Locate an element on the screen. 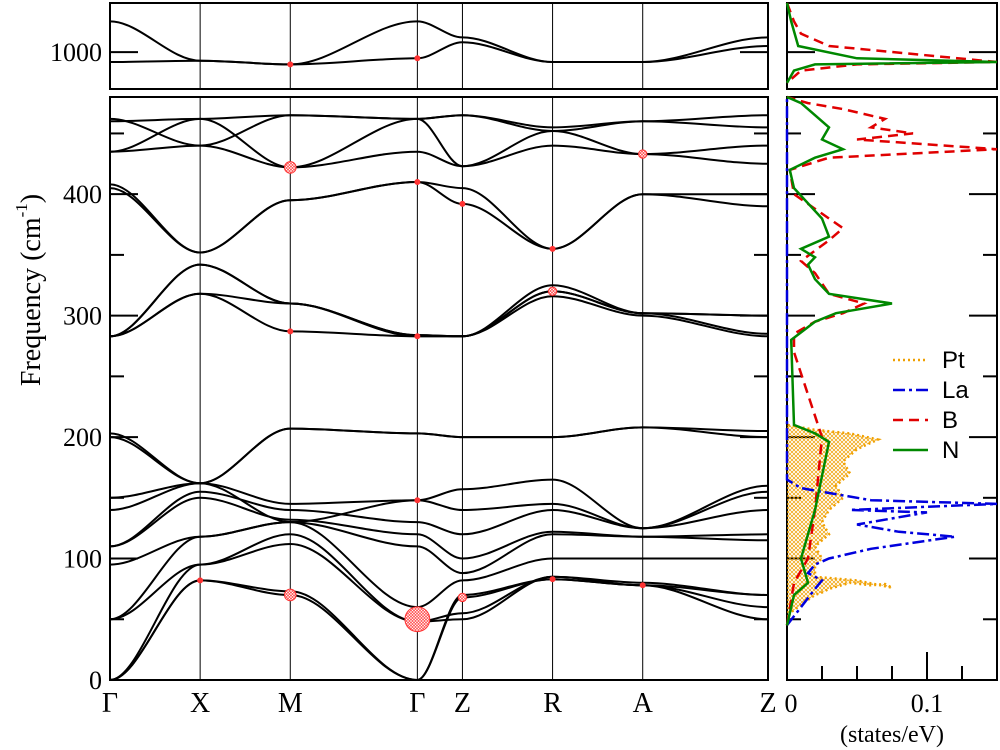 The image size is (1000, 750). dos-line-Pt is located at coordinates (839, 524).